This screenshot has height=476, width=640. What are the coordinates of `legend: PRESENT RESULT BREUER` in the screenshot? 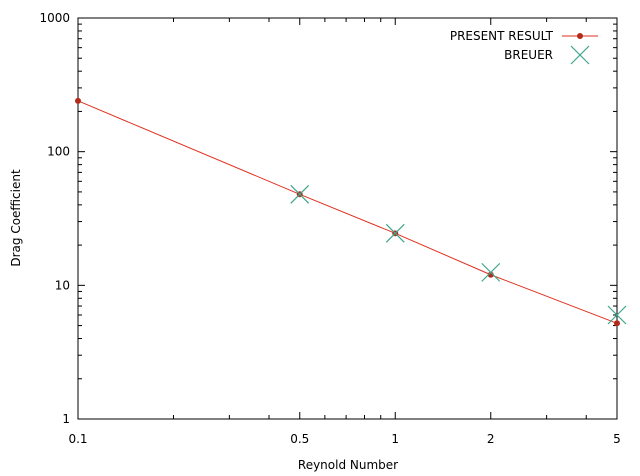 It's located at (524, 47).